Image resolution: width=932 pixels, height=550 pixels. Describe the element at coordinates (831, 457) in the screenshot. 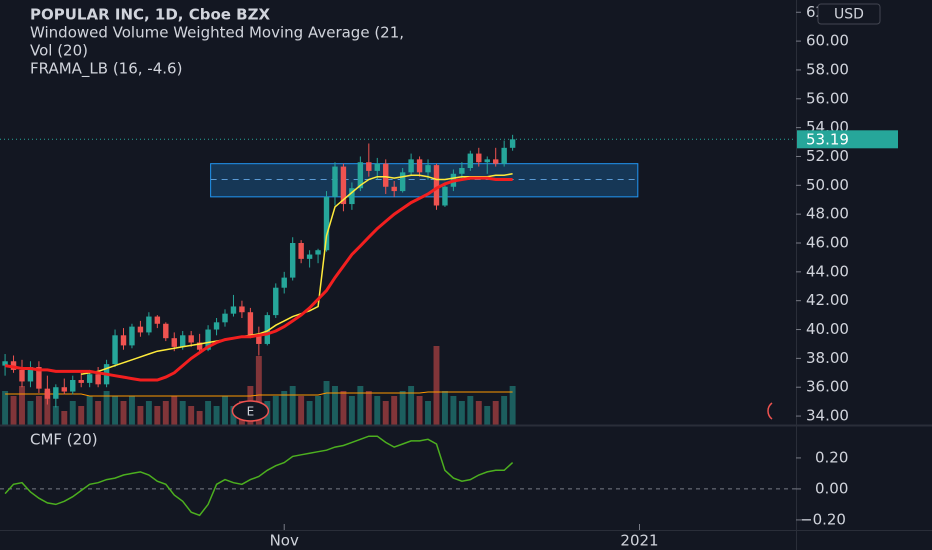

I see `cmf-tick-label: 0.20` at that location.